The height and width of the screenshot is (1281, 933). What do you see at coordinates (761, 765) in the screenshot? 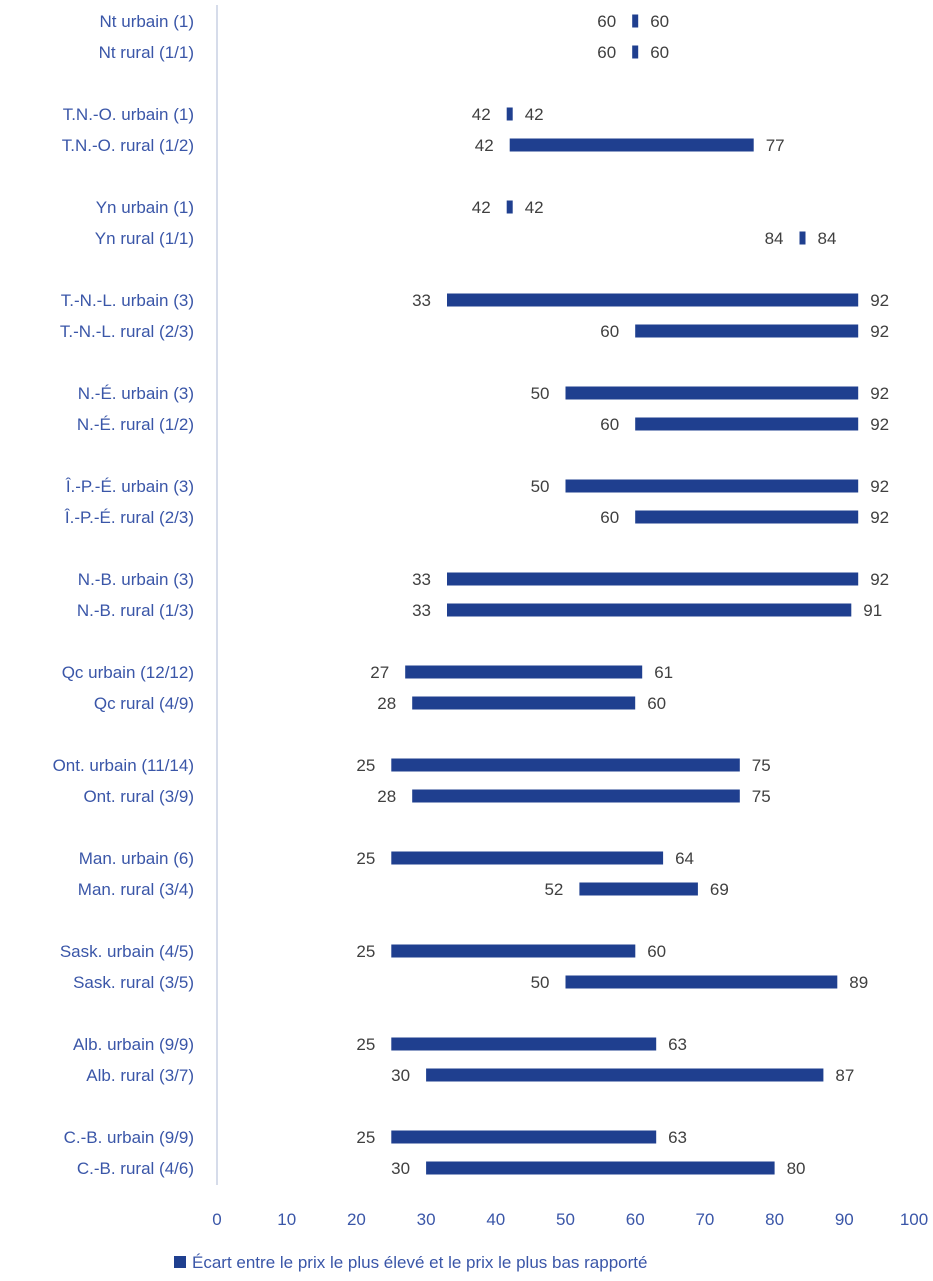
I see `high-value-label: 75` at bounding box center [761, 765].